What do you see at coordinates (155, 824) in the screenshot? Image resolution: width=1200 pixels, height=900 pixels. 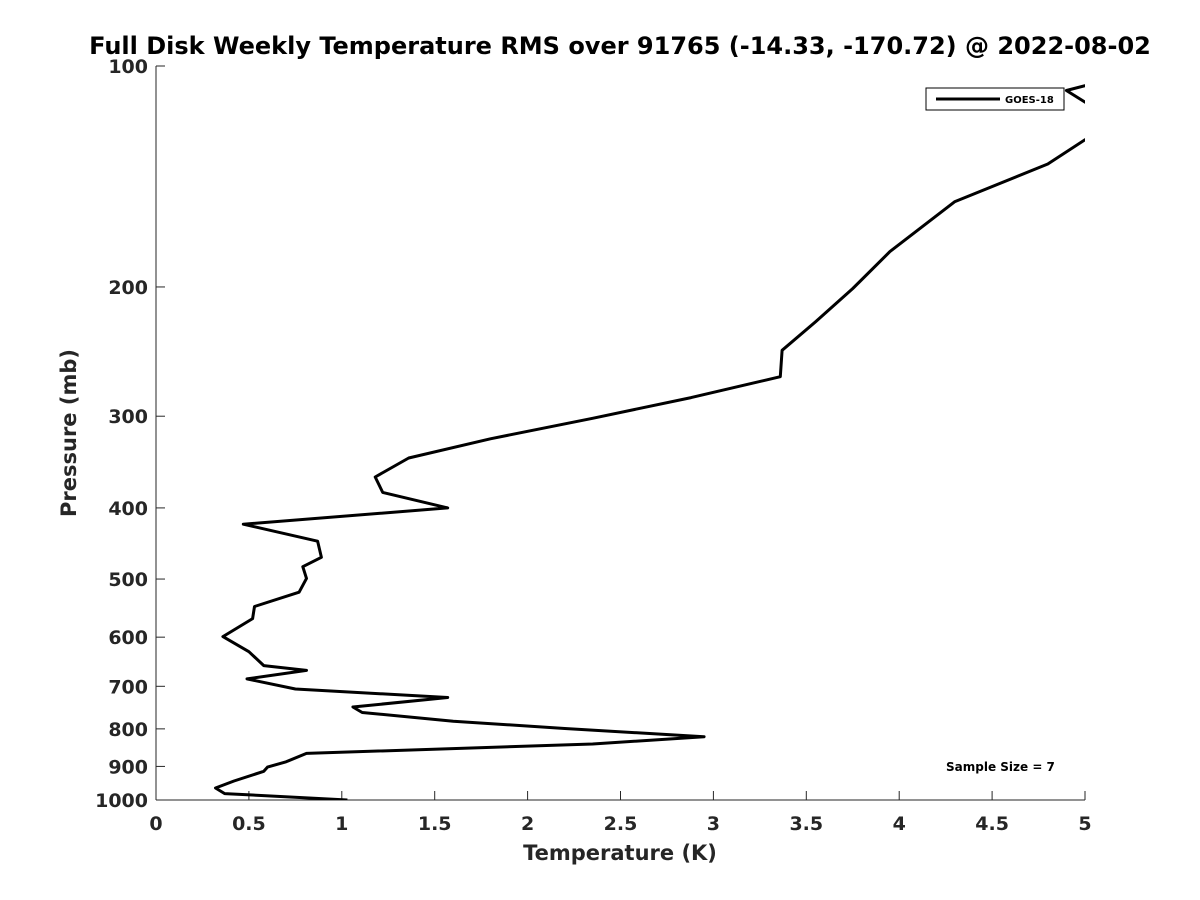 I see `x-tick-label: 0` at bounding box center [155, 824].